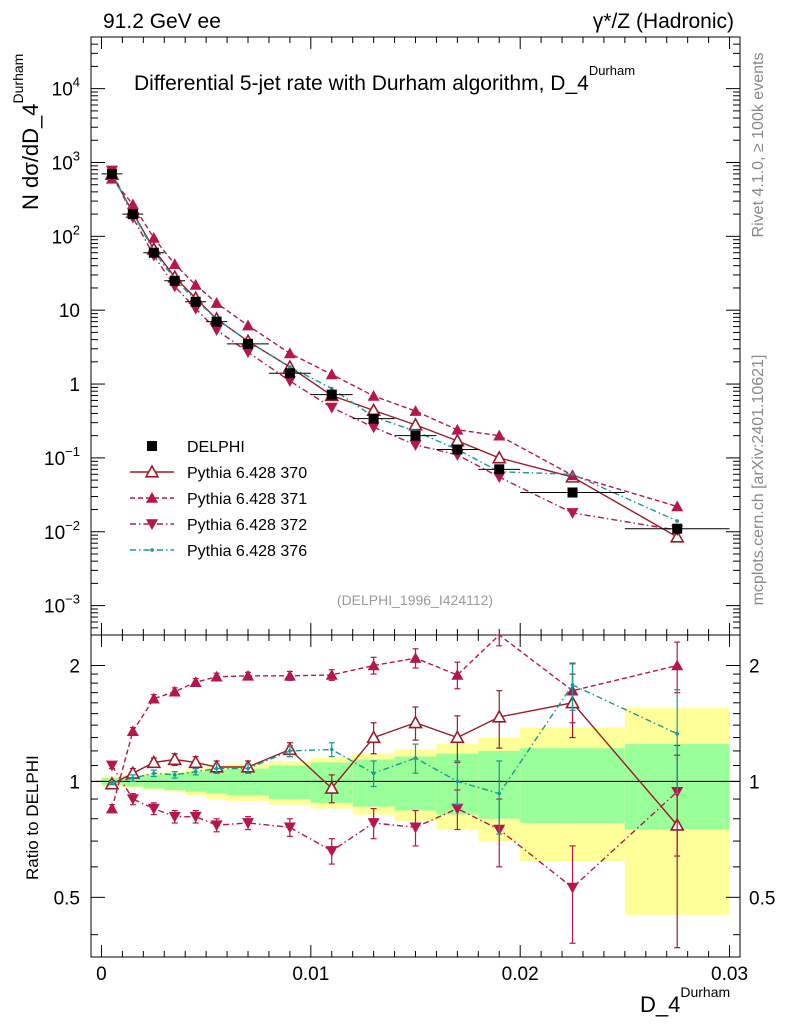 This screenshot has width=786, height=1024. What do you see at coordinates (32, 817) in the screenshot?
I see `ratio-y-axis-label: Ratio to DELPHI` at bounding box center [32, 817].